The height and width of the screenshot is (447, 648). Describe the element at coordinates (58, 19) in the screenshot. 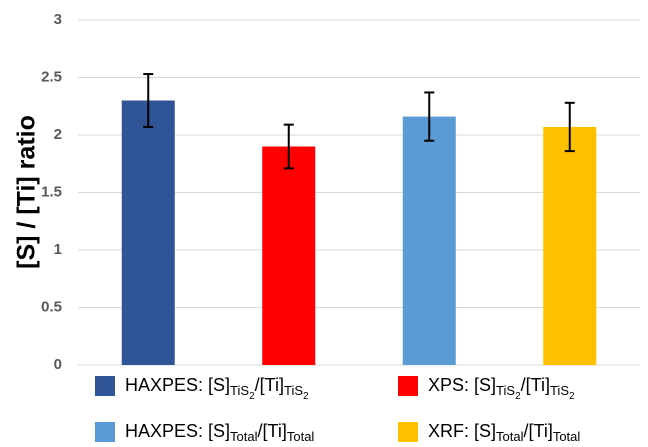

I see `y-tick-label: 3` at that location.